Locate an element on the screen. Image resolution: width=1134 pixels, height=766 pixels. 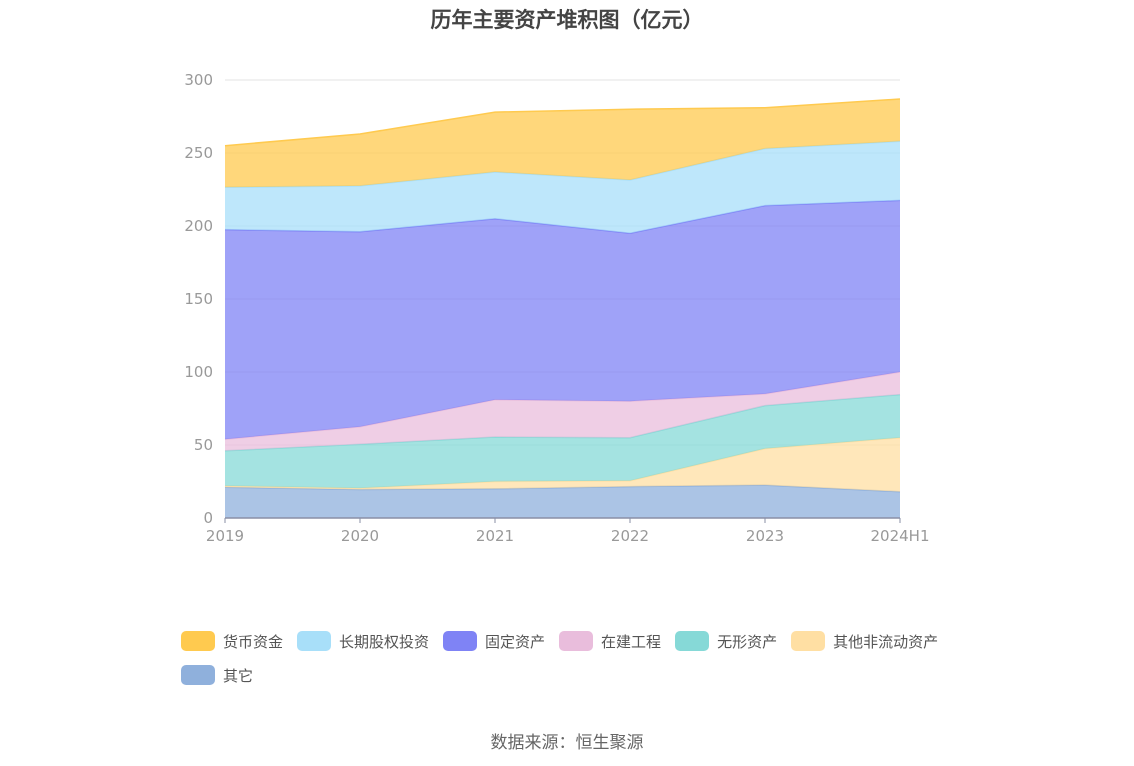
x-tick-label: 2021 is located at coordinates (495, 536).